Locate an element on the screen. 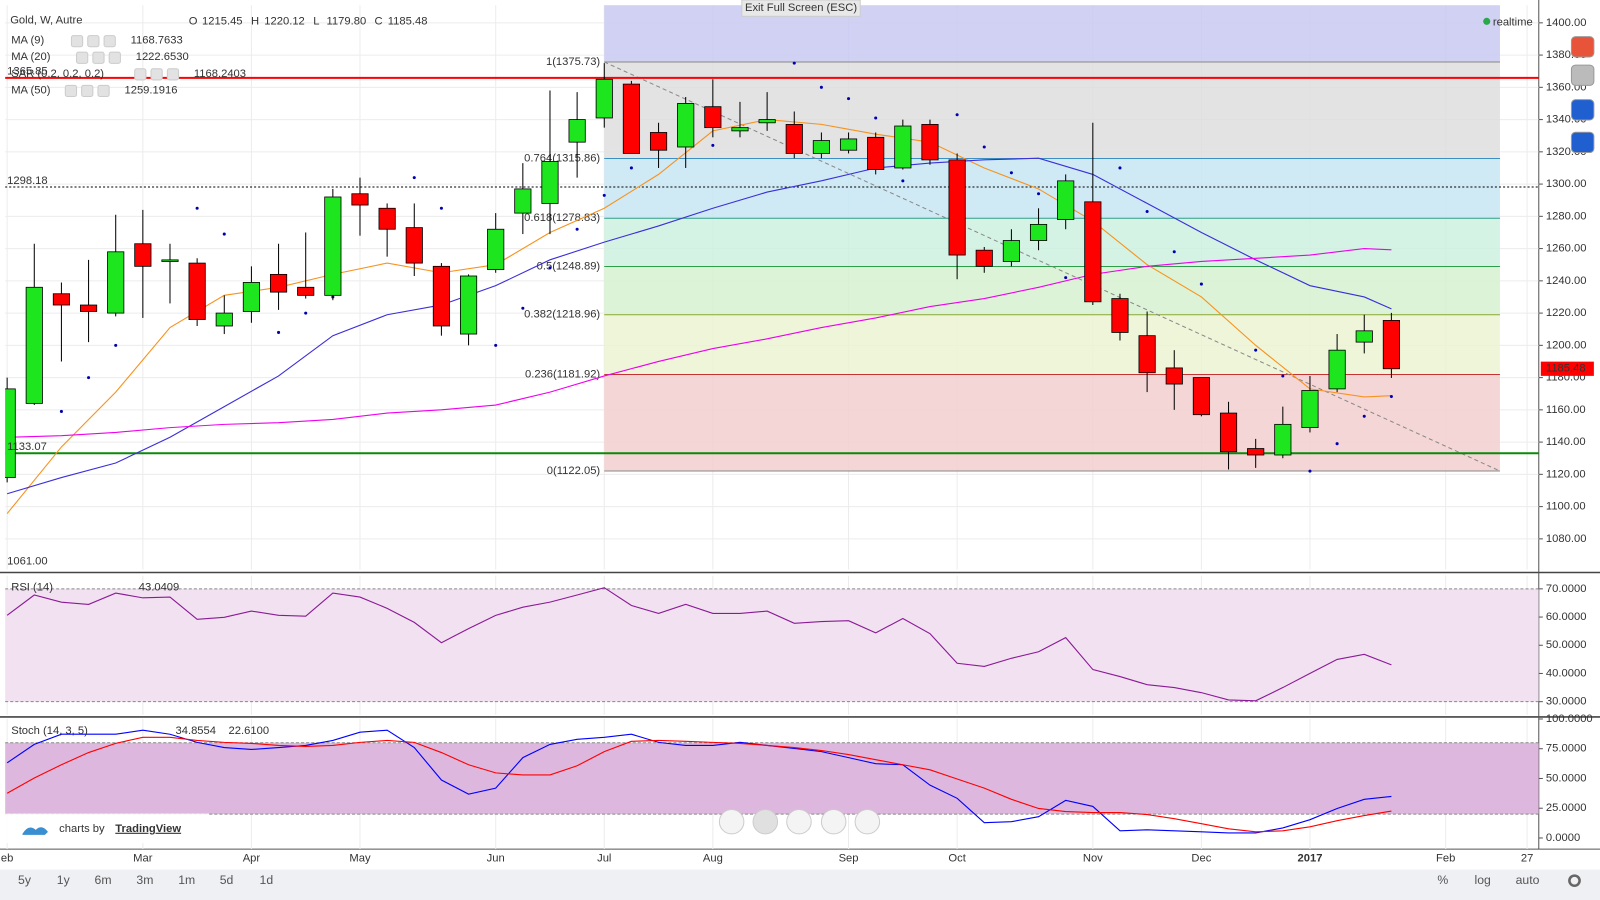  x-tick-label: Jul is located at coordinates (604, 858).